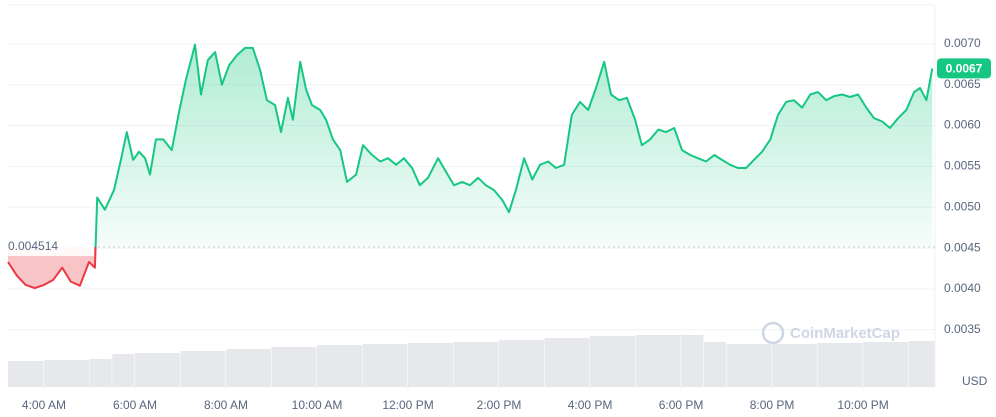 The height and width of the screenshot is (417, 996). I want to click on x-tick-label: 4:00 AM, so click(44, 405).